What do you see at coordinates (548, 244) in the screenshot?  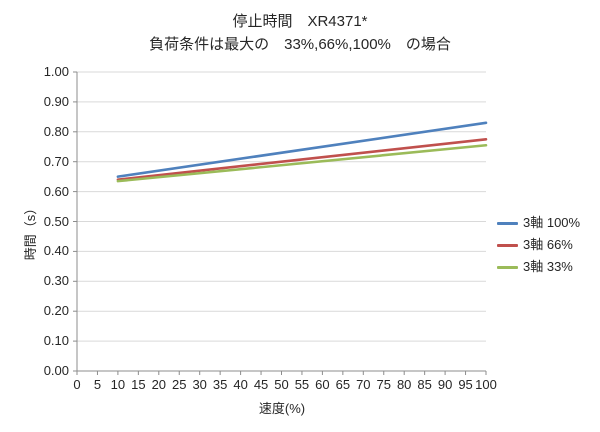 I see `legend-label: 3軸 66%` at bounding box center [548, 244].